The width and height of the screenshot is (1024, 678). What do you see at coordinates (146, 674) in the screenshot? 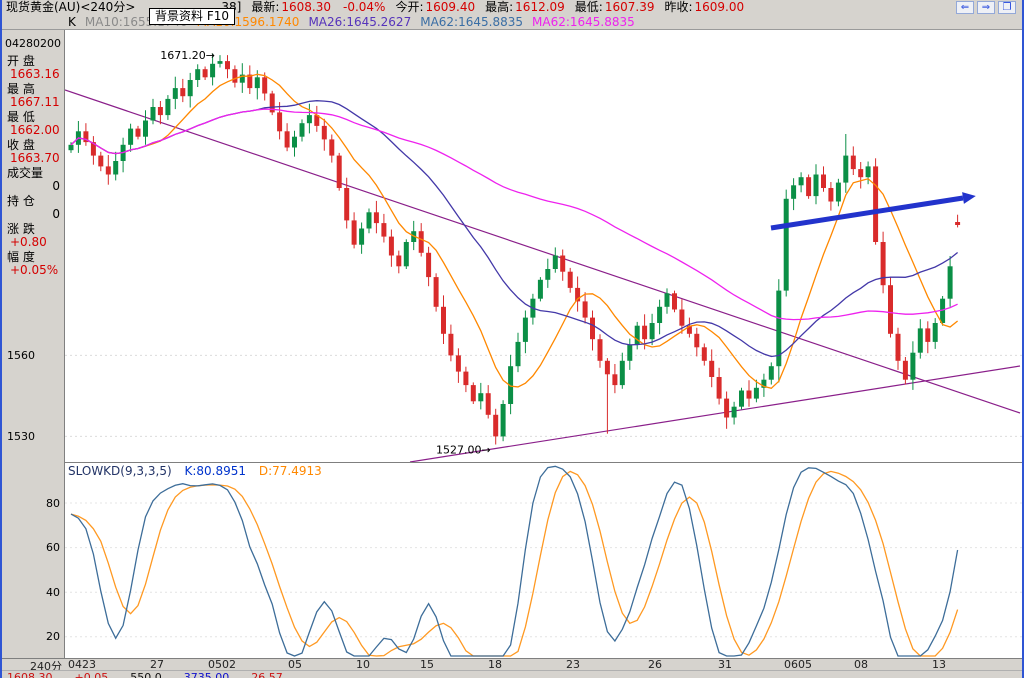
I see `clipped-status-text: 550.0` at bounding box center [146, 674].